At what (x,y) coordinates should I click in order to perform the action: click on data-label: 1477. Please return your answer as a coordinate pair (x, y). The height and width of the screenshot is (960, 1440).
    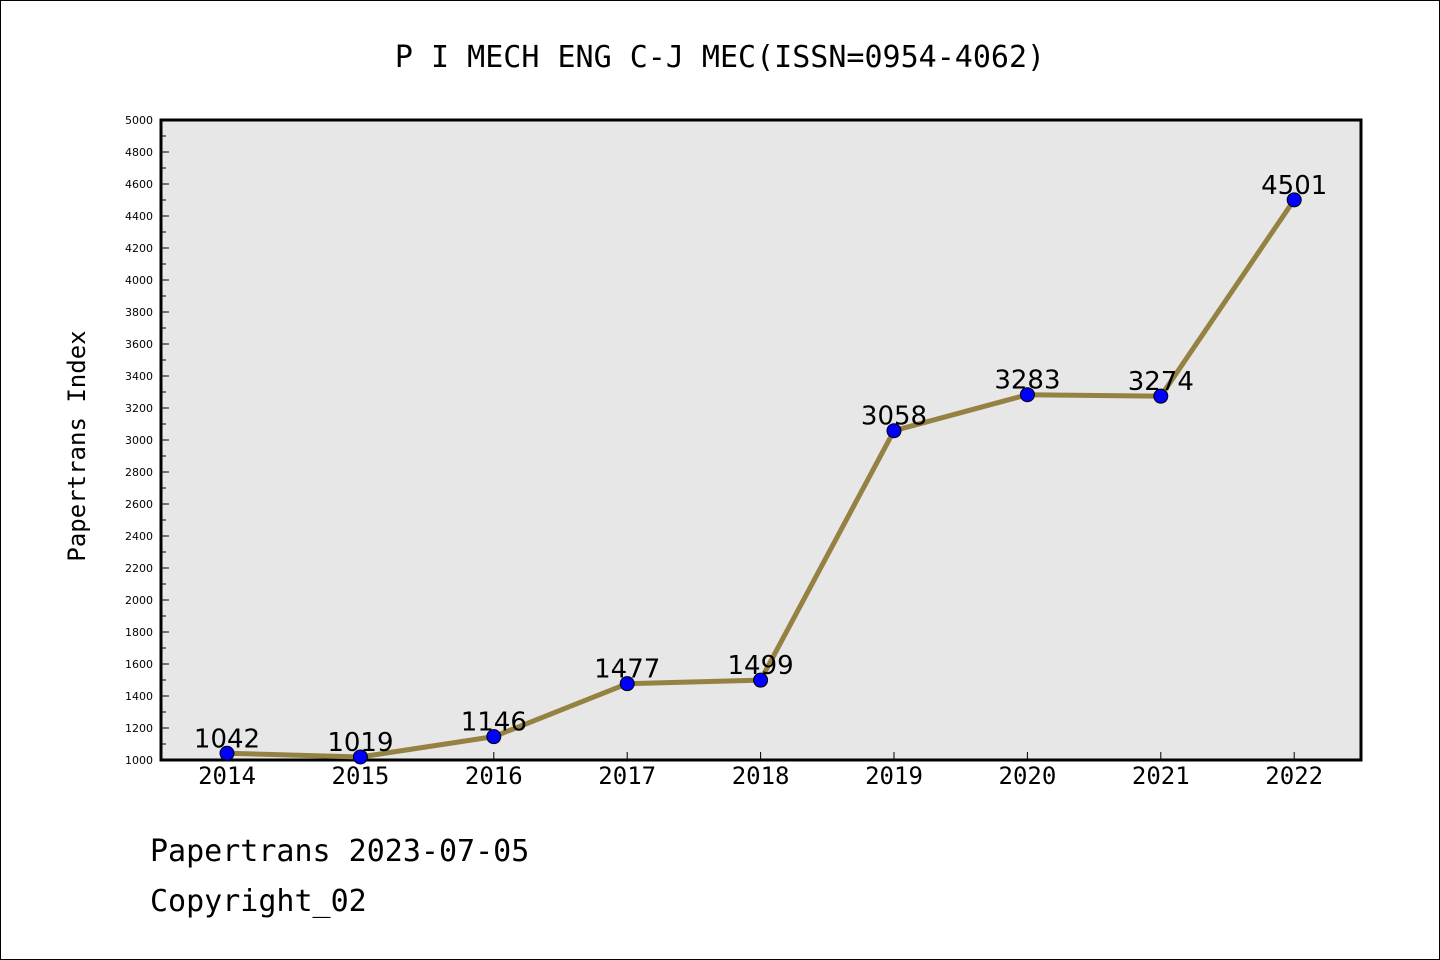
    Looking at the image, I should click on (627, 670).